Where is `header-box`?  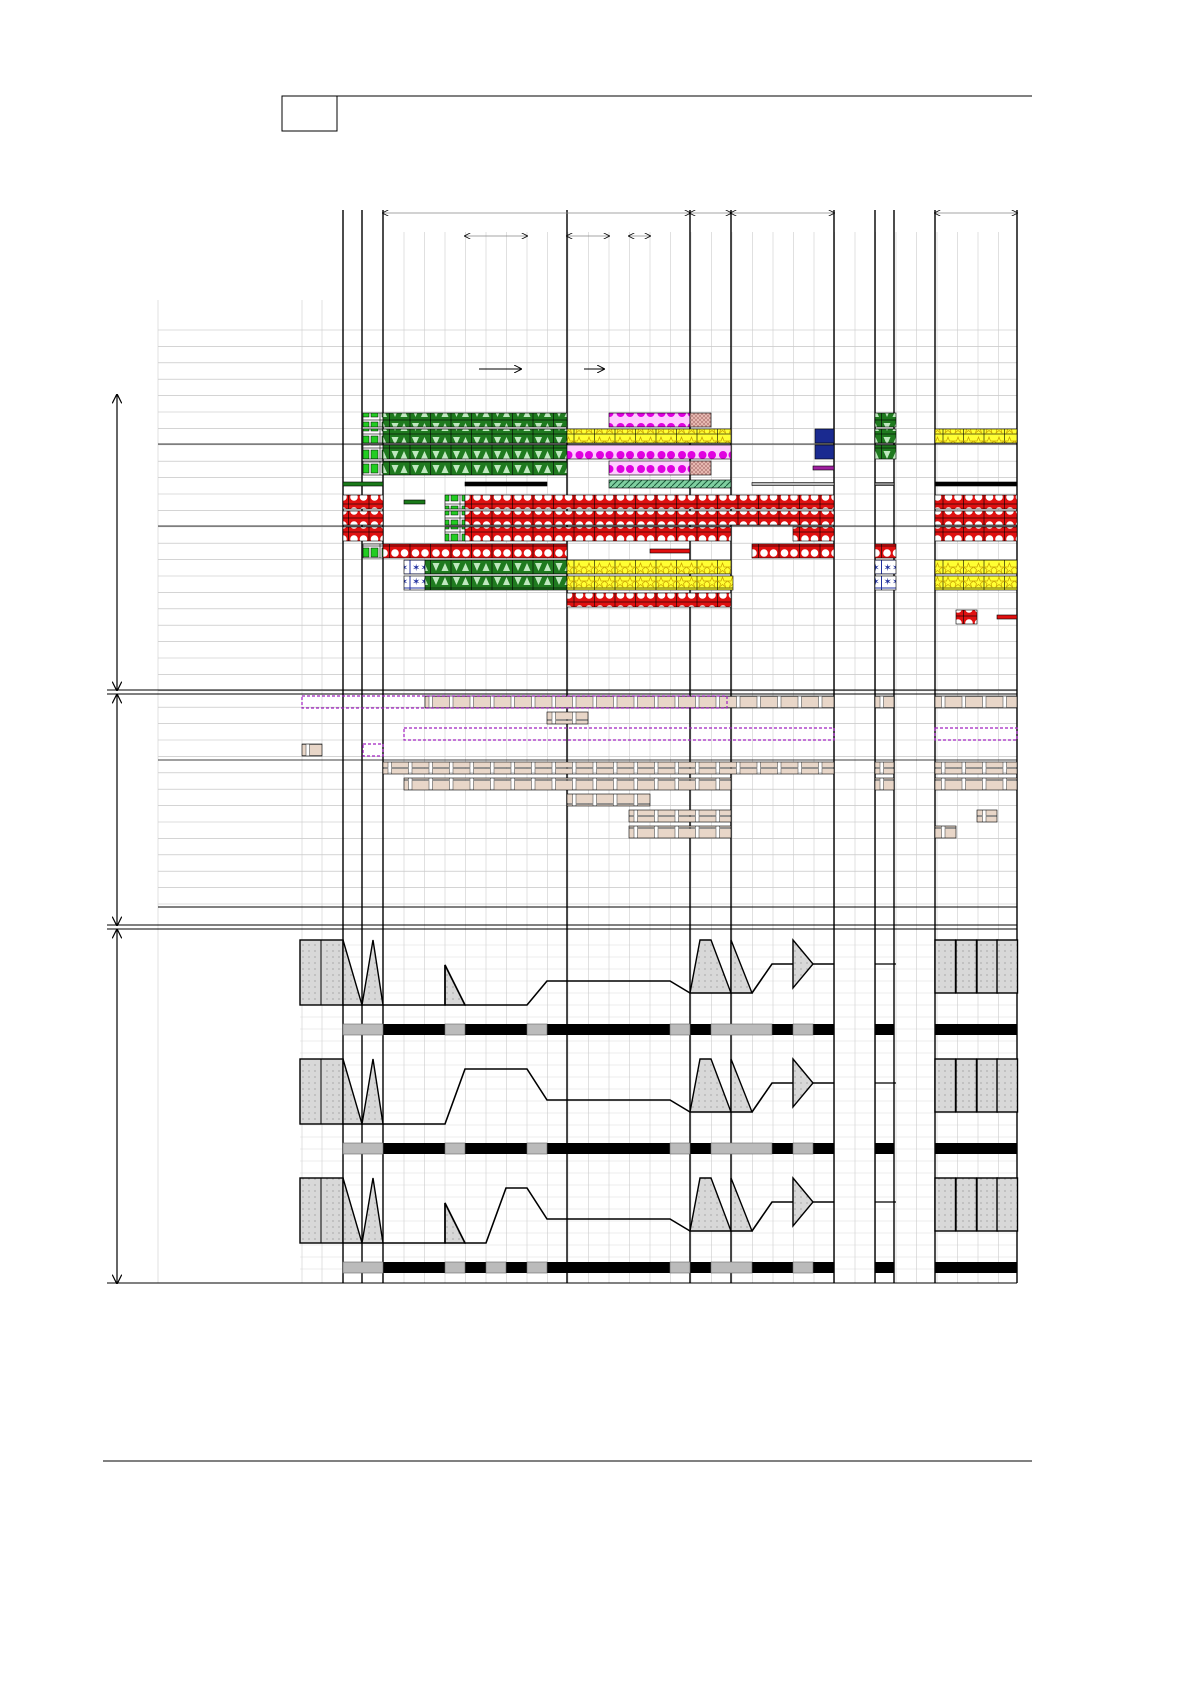 header-box is located at coordinates (309, 113).